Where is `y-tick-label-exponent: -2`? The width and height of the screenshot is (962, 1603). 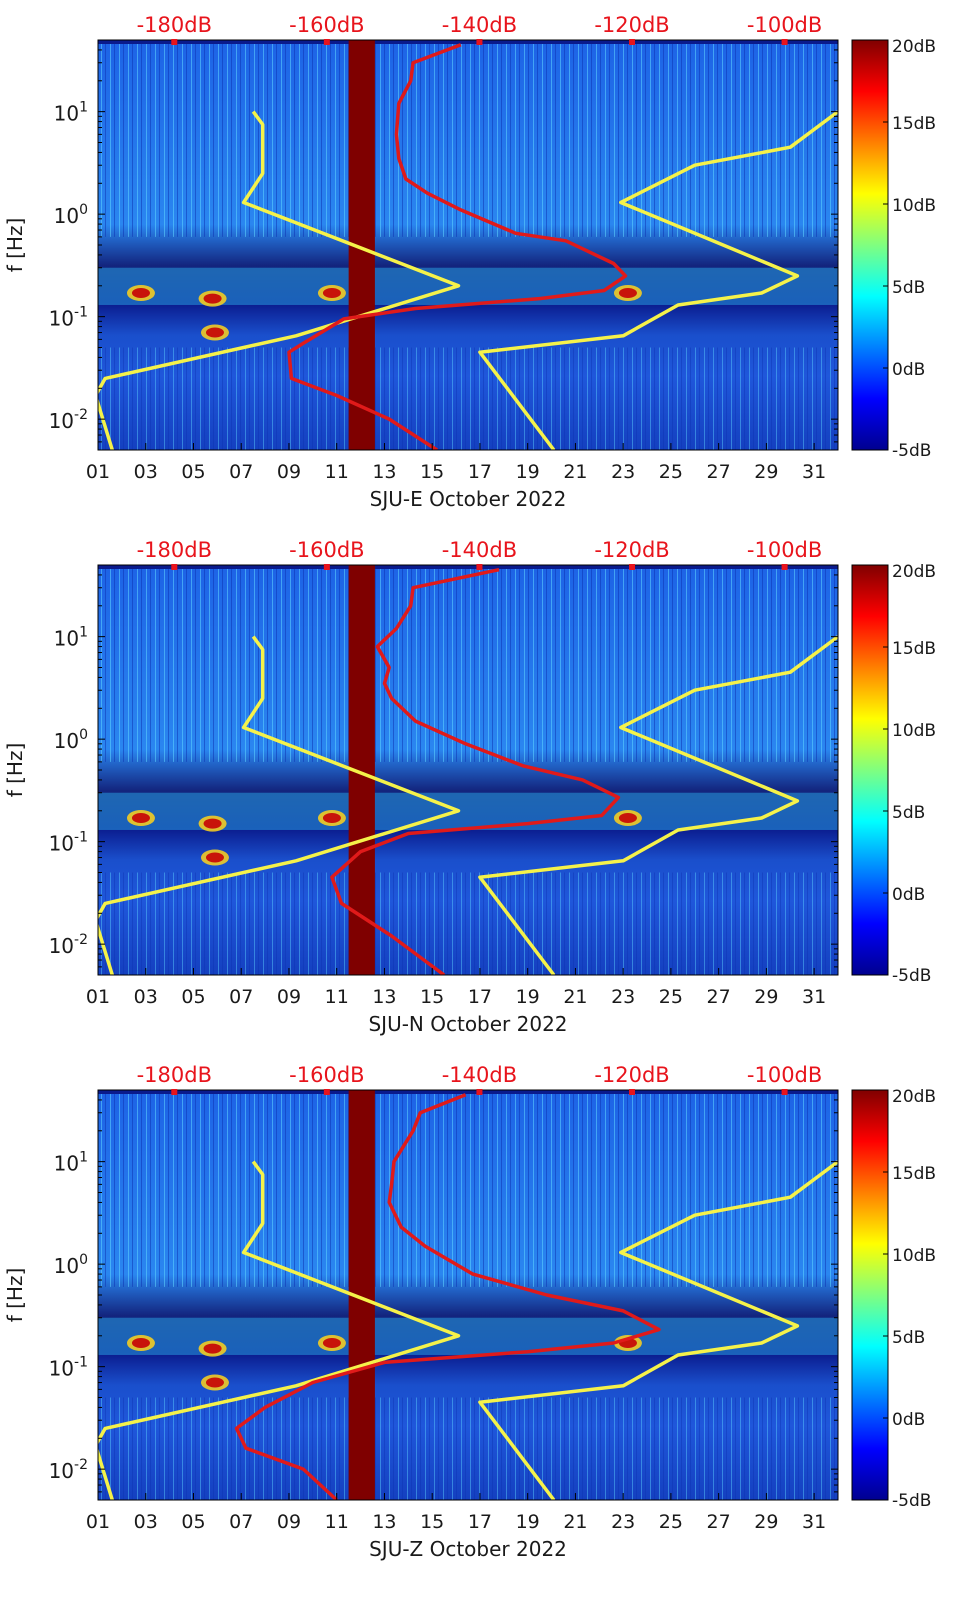 y-tick-label-exponent: -2 is located at coordinates (81, 415).